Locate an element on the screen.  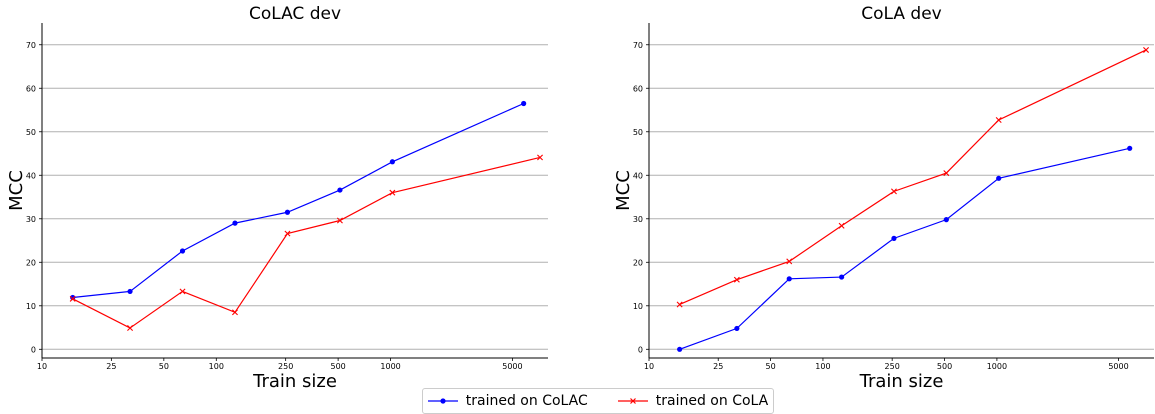
chart-title: CoLAC dev is located at coordinates (295, 14).